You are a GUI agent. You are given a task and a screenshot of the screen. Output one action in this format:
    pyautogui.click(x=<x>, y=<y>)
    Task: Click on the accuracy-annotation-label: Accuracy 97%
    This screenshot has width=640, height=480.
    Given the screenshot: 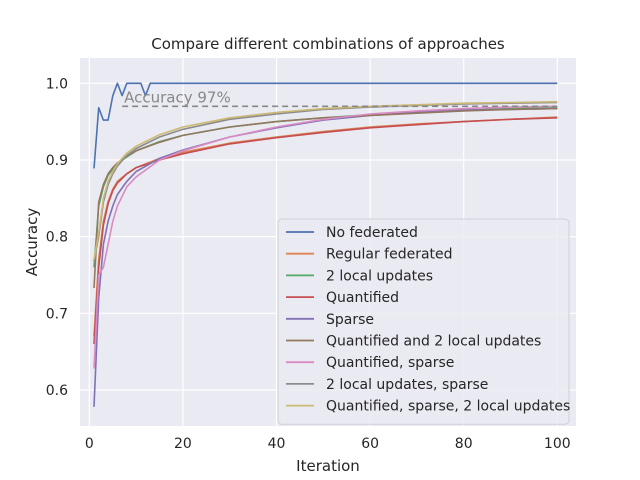 What is the action you would take?
    pyautogui.click(x=177, y=97)
    